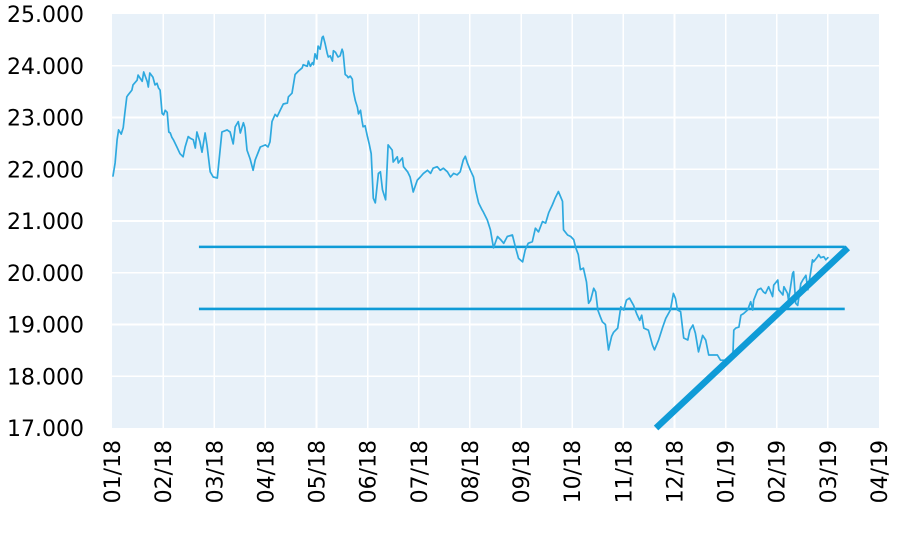  What do you see at coordinates (45, 222) in the screenshot?
I see `y-axis-tick-label: 21.000` at bounding box center [45, 222].